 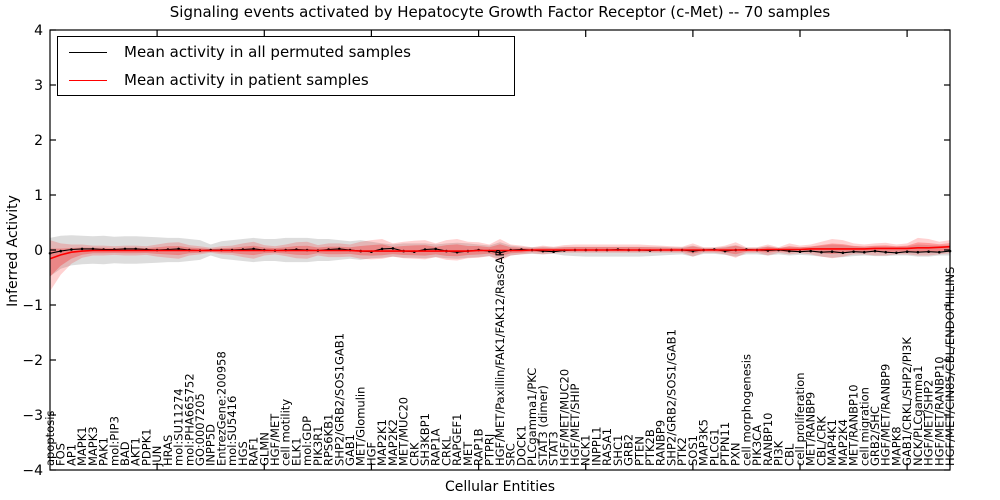 I want to click on x-category-label: SH3KBP1, so click(x=425, y=439).